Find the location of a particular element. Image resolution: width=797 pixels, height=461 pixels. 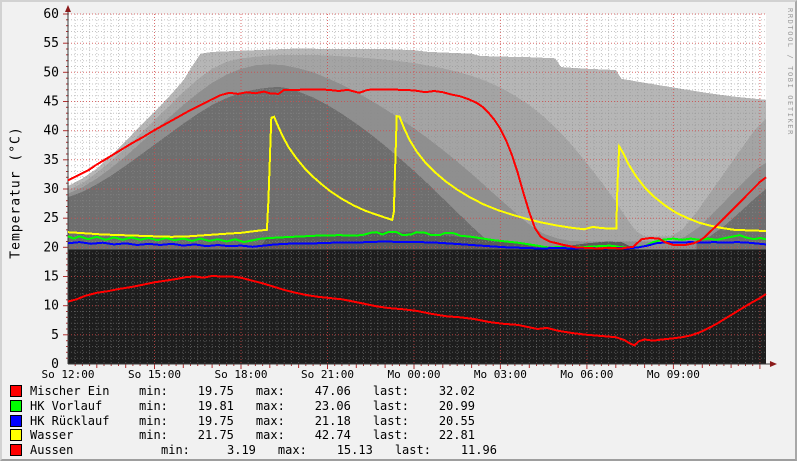

svg-text: 55 is located at coordinates (51, 43).